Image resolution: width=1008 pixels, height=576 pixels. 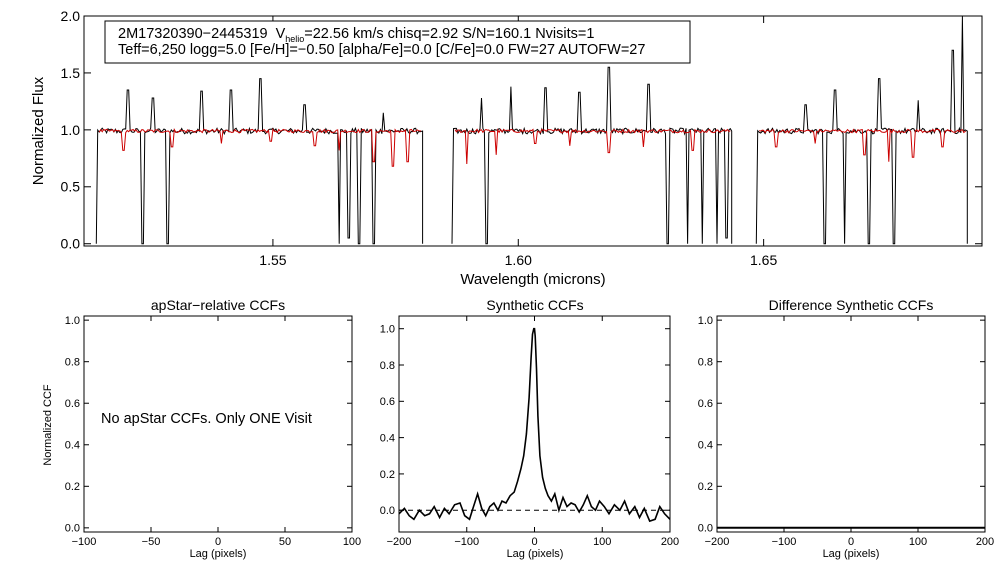 What do you see at coordinates (281, 34) in the screenshot?
I see `v-symbol: V` at bounding box center [281, 34].